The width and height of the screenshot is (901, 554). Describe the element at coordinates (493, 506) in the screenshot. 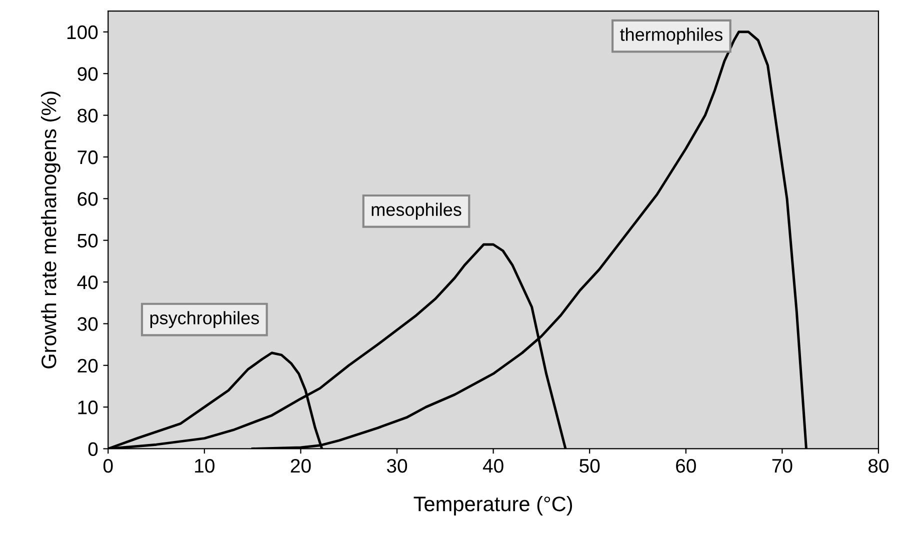

I see `x-axis-title: Temperature (°C)` at that location.